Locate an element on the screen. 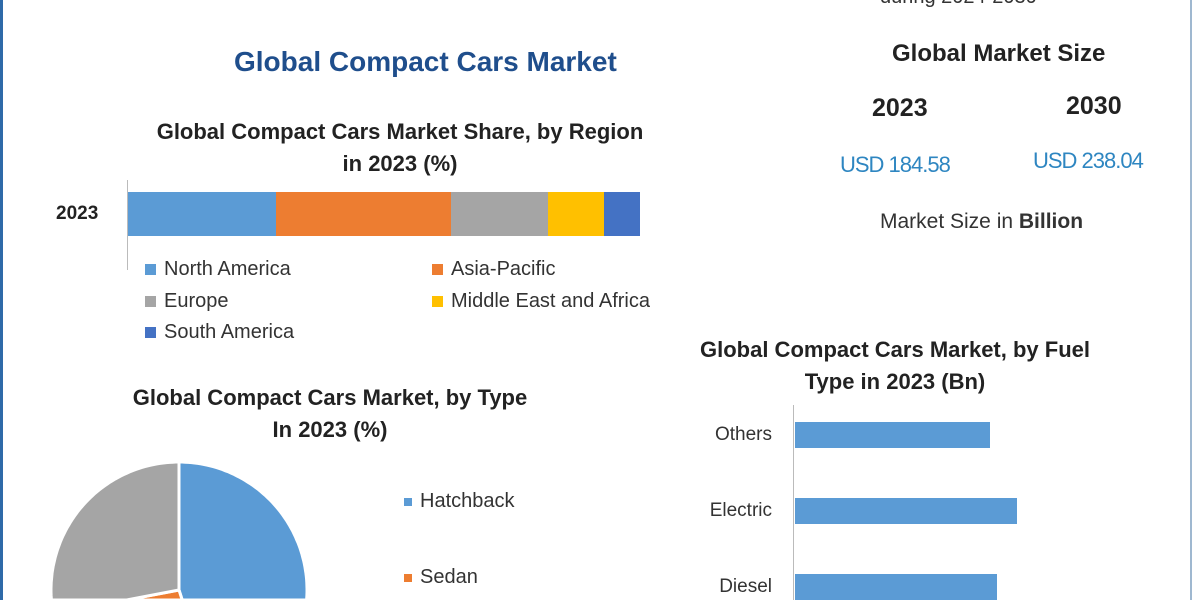 This screenshot has height=600, width=1200. region-category-label: 2023 is located at coordinates (77, 213).